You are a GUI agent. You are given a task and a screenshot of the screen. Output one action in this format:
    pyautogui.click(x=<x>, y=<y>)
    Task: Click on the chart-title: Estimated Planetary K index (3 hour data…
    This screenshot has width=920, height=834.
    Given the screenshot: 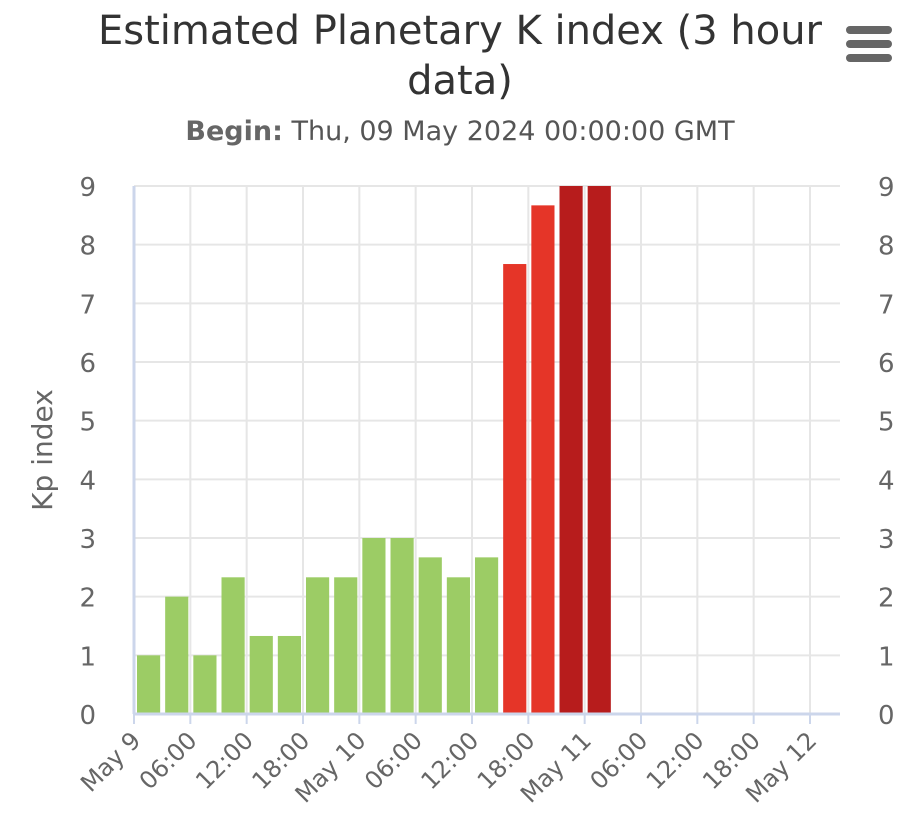 What is the action you would take?
    pyautogui.click(x=459, y=56)
    